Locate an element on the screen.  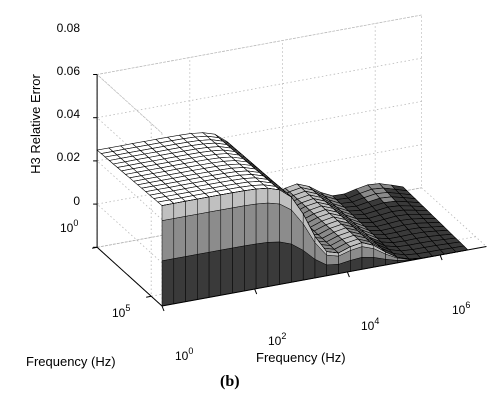
y-axis-label: Frequency (Hz) is located at coordinates (71, 361).